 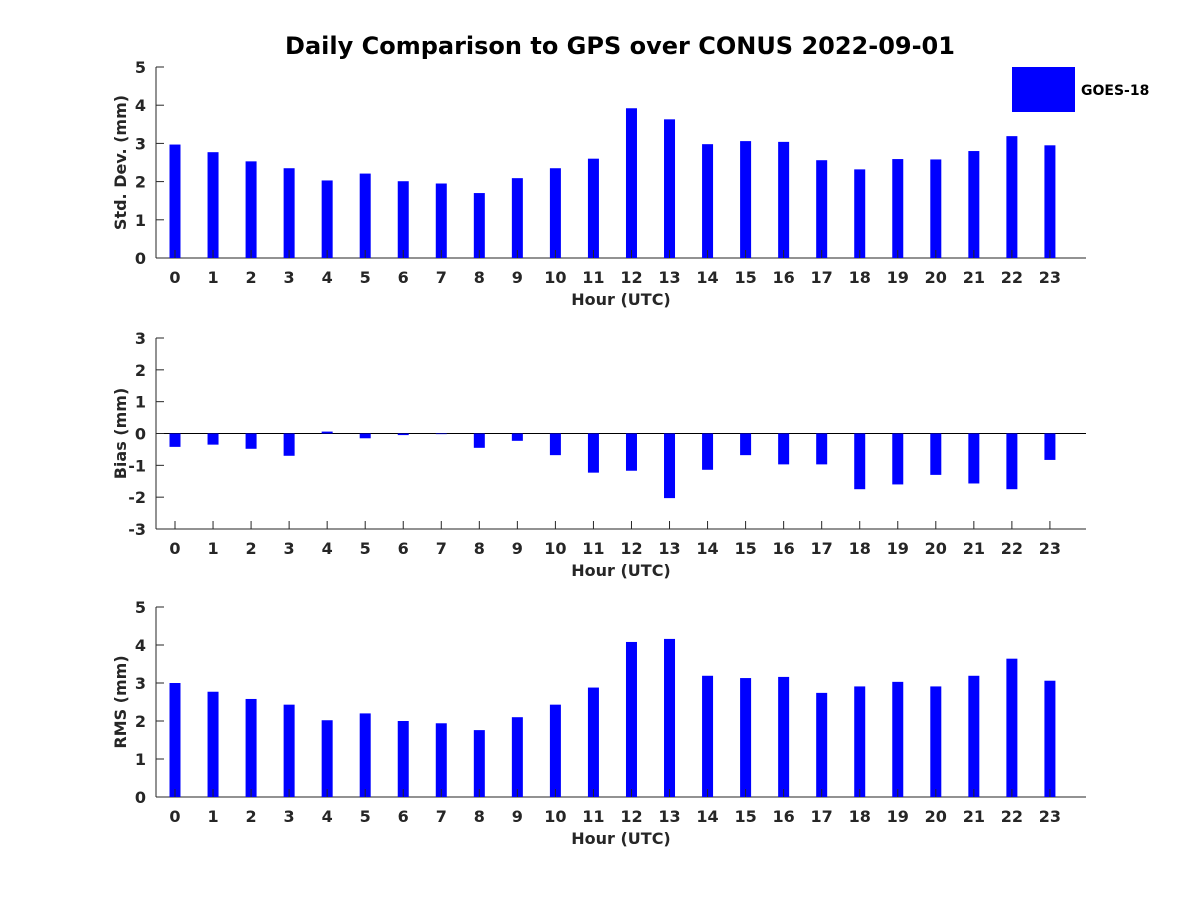 What do you see at coordinates (936, 548) in the screenshot?
I see `x-tick-label: 20` at bounding box center [936, 548].